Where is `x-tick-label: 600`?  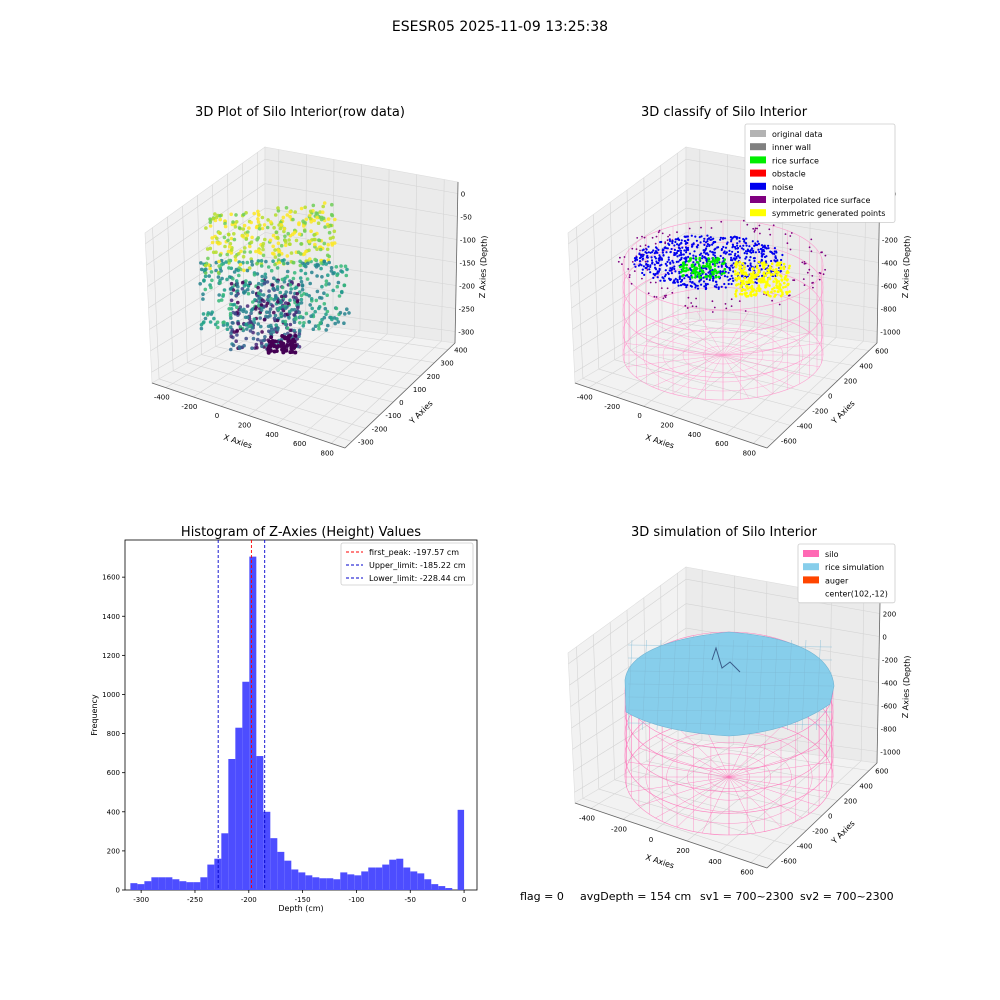
x-tick-label: 600 is located at coordinates (746, 873).